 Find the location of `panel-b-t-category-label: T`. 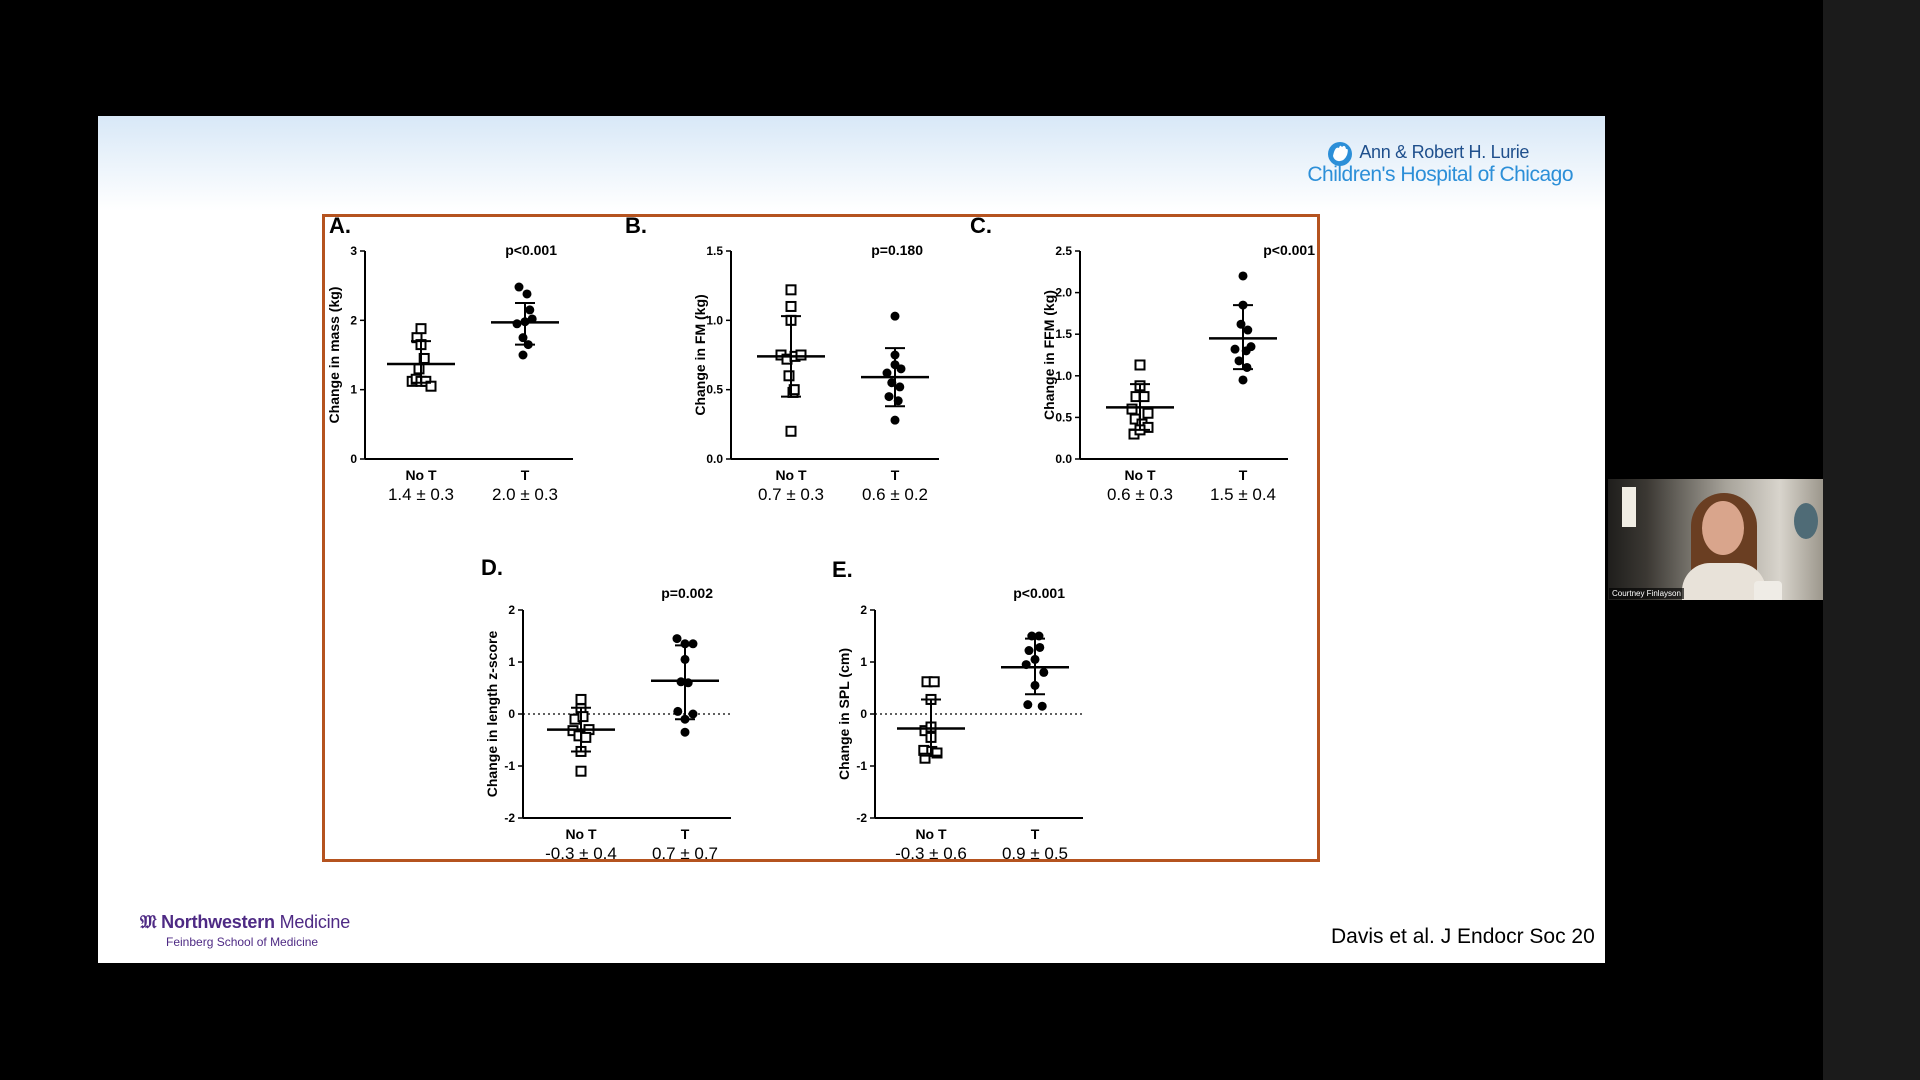

panel-b-t-category-label: T is located at coordinates (895, 475).